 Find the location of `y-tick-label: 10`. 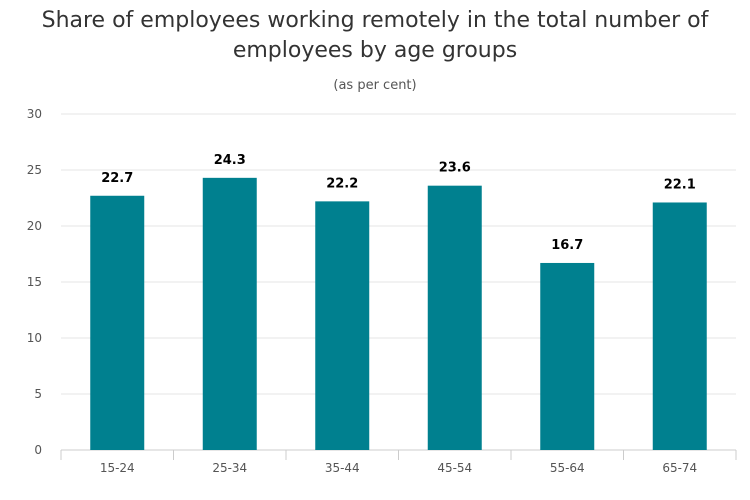

y-tick-label: 10 is located at coordinates (34, 338).